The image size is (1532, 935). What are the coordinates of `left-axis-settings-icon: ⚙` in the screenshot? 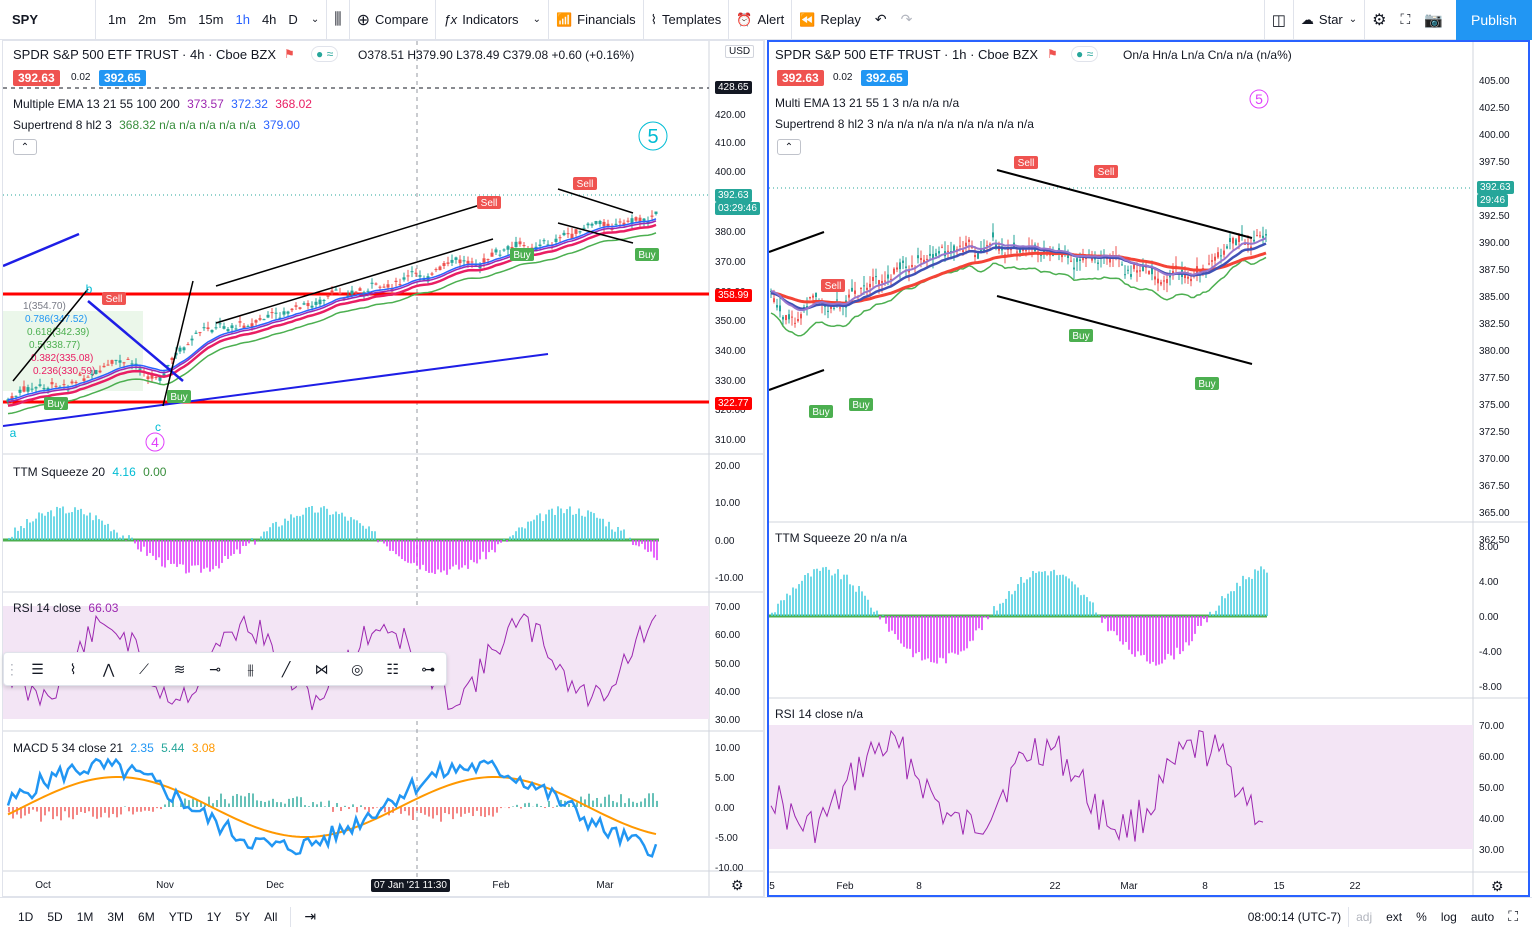 It's located at (737, 885).